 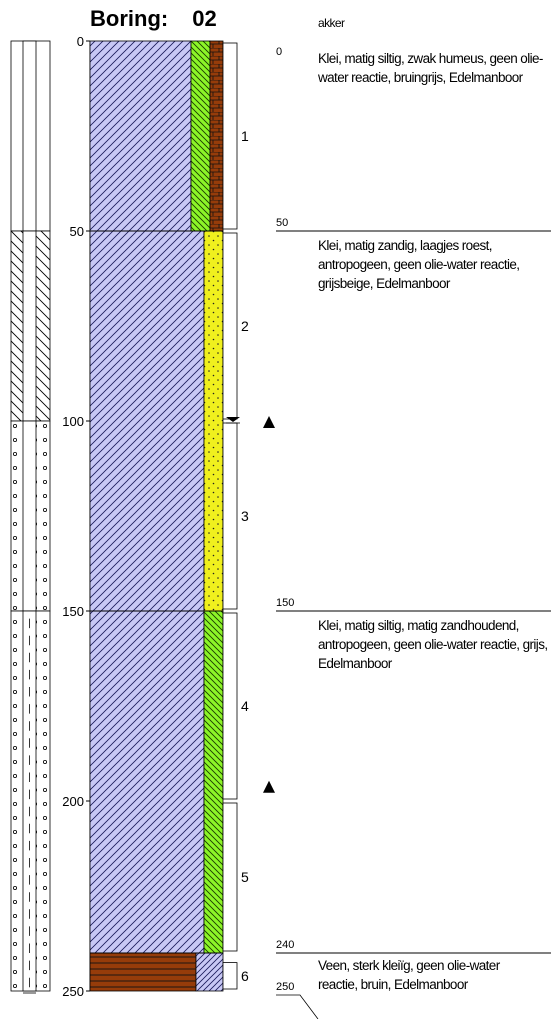 What do you see at coordinates (29, 801) in the screenshot?
I see `pipe-inner-filter` at bounding box center [29, 801].